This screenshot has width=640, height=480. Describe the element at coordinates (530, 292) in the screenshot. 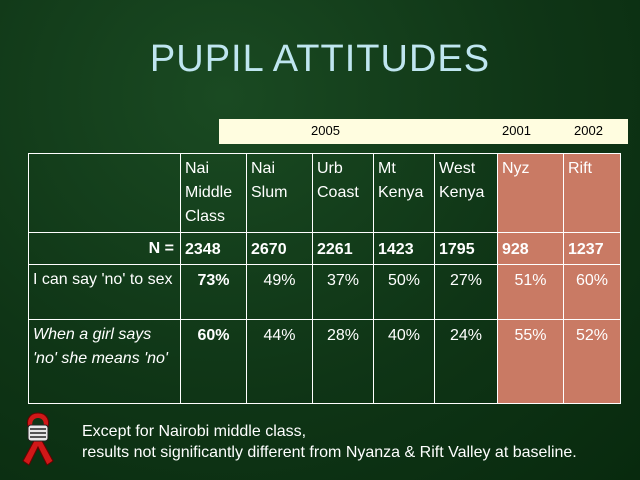

I see `table-cell: 51%` at that location.